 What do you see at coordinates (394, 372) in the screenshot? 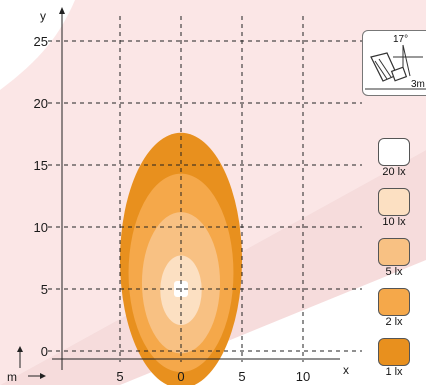
I see `legend-label: 1 lx` at bounding box center [394, 372].